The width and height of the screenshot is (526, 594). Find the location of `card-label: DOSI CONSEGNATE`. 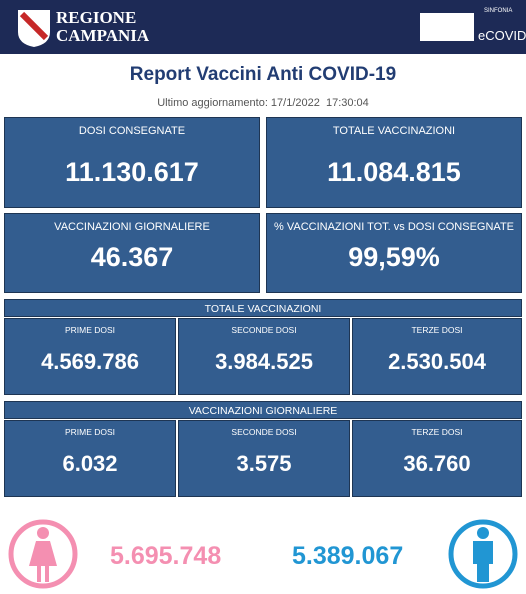

card-label: DOSI CONSEGNATE is located at coordinates (132, 131).